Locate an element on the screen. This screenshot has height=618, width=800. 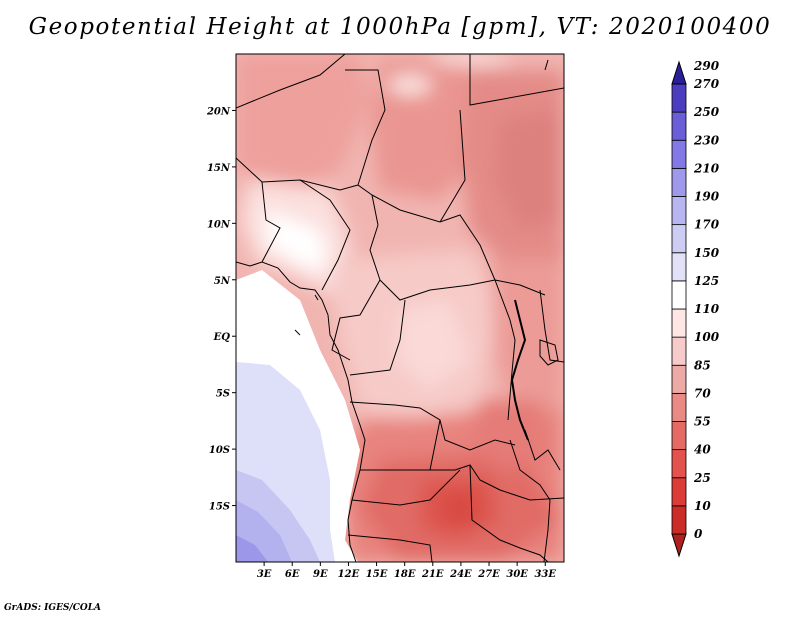
y-tick-label: 5N is located at coordinates (222, 281).